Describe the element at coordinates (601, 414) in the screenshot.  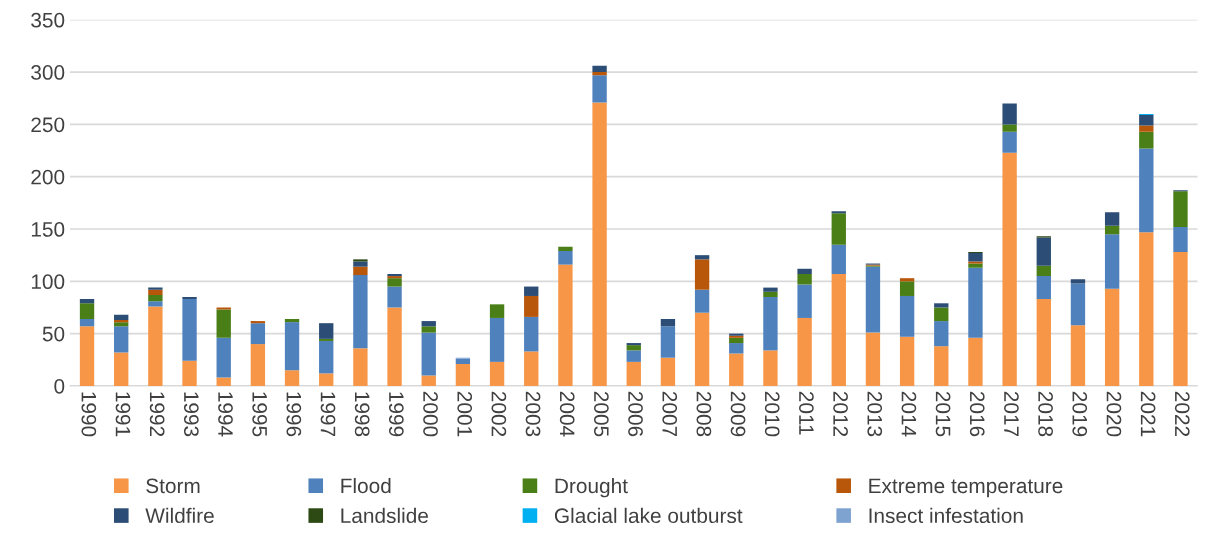
I see `x-tick-label: 2005` at that location.